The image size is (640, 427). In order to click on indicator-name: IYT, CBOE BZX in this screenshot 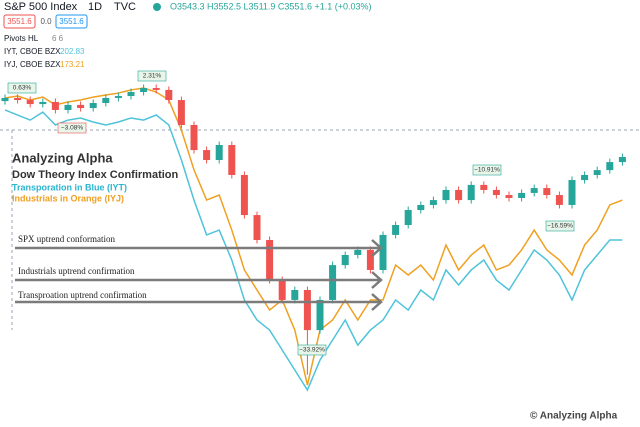, I will do `click(32, 51)`.